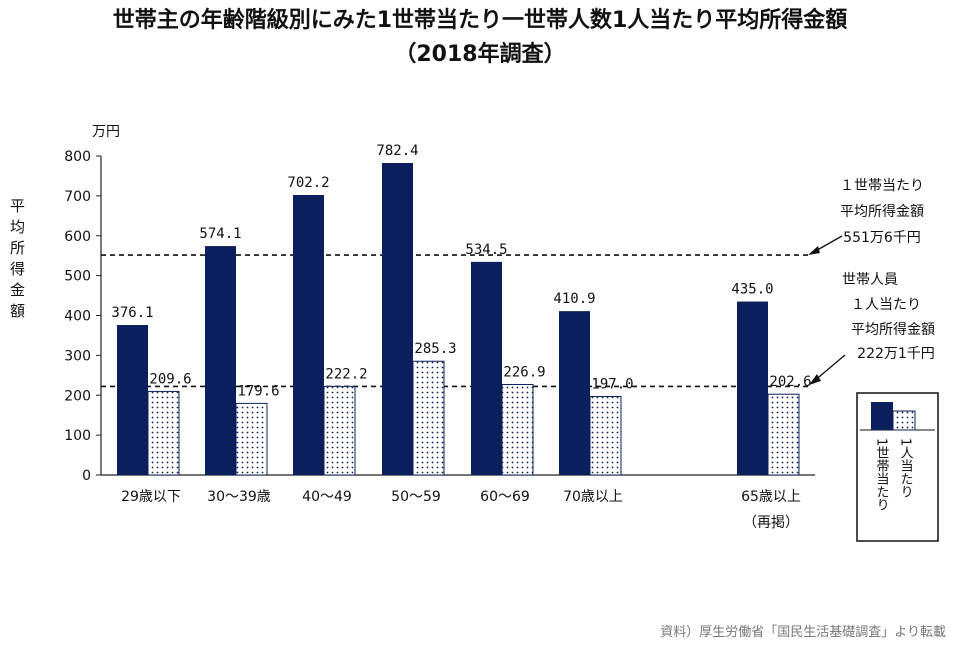 The height and width of the screenshot is (650, 960). What do you see at coordinates (151, 497) in the screenshot?
I see `x-tick-label: 29歳以下` at bounding box center [151, 497].